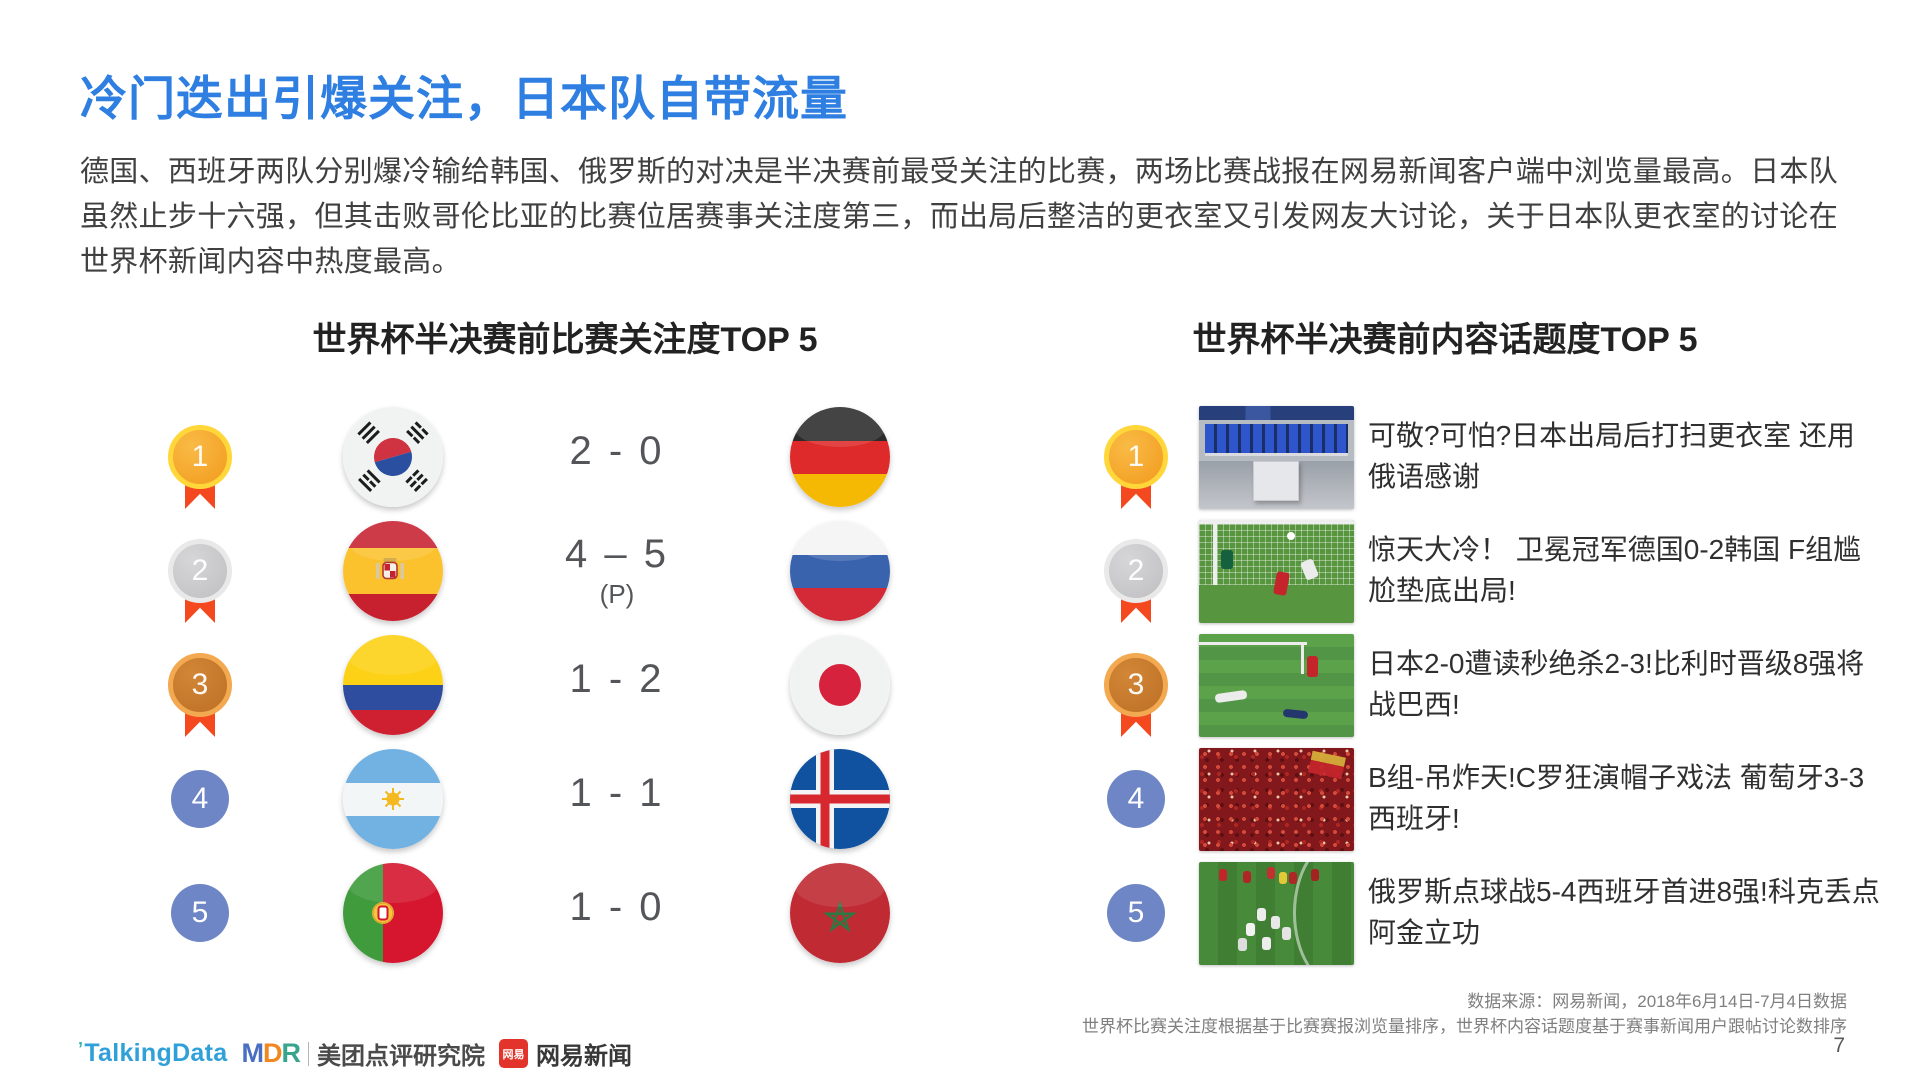 This screenshot has height=1080, width=1921. What do you see at coordinates (1323, 913) in the screenshot?
I see `pitch-circle` at bounding box center [1323, 913].